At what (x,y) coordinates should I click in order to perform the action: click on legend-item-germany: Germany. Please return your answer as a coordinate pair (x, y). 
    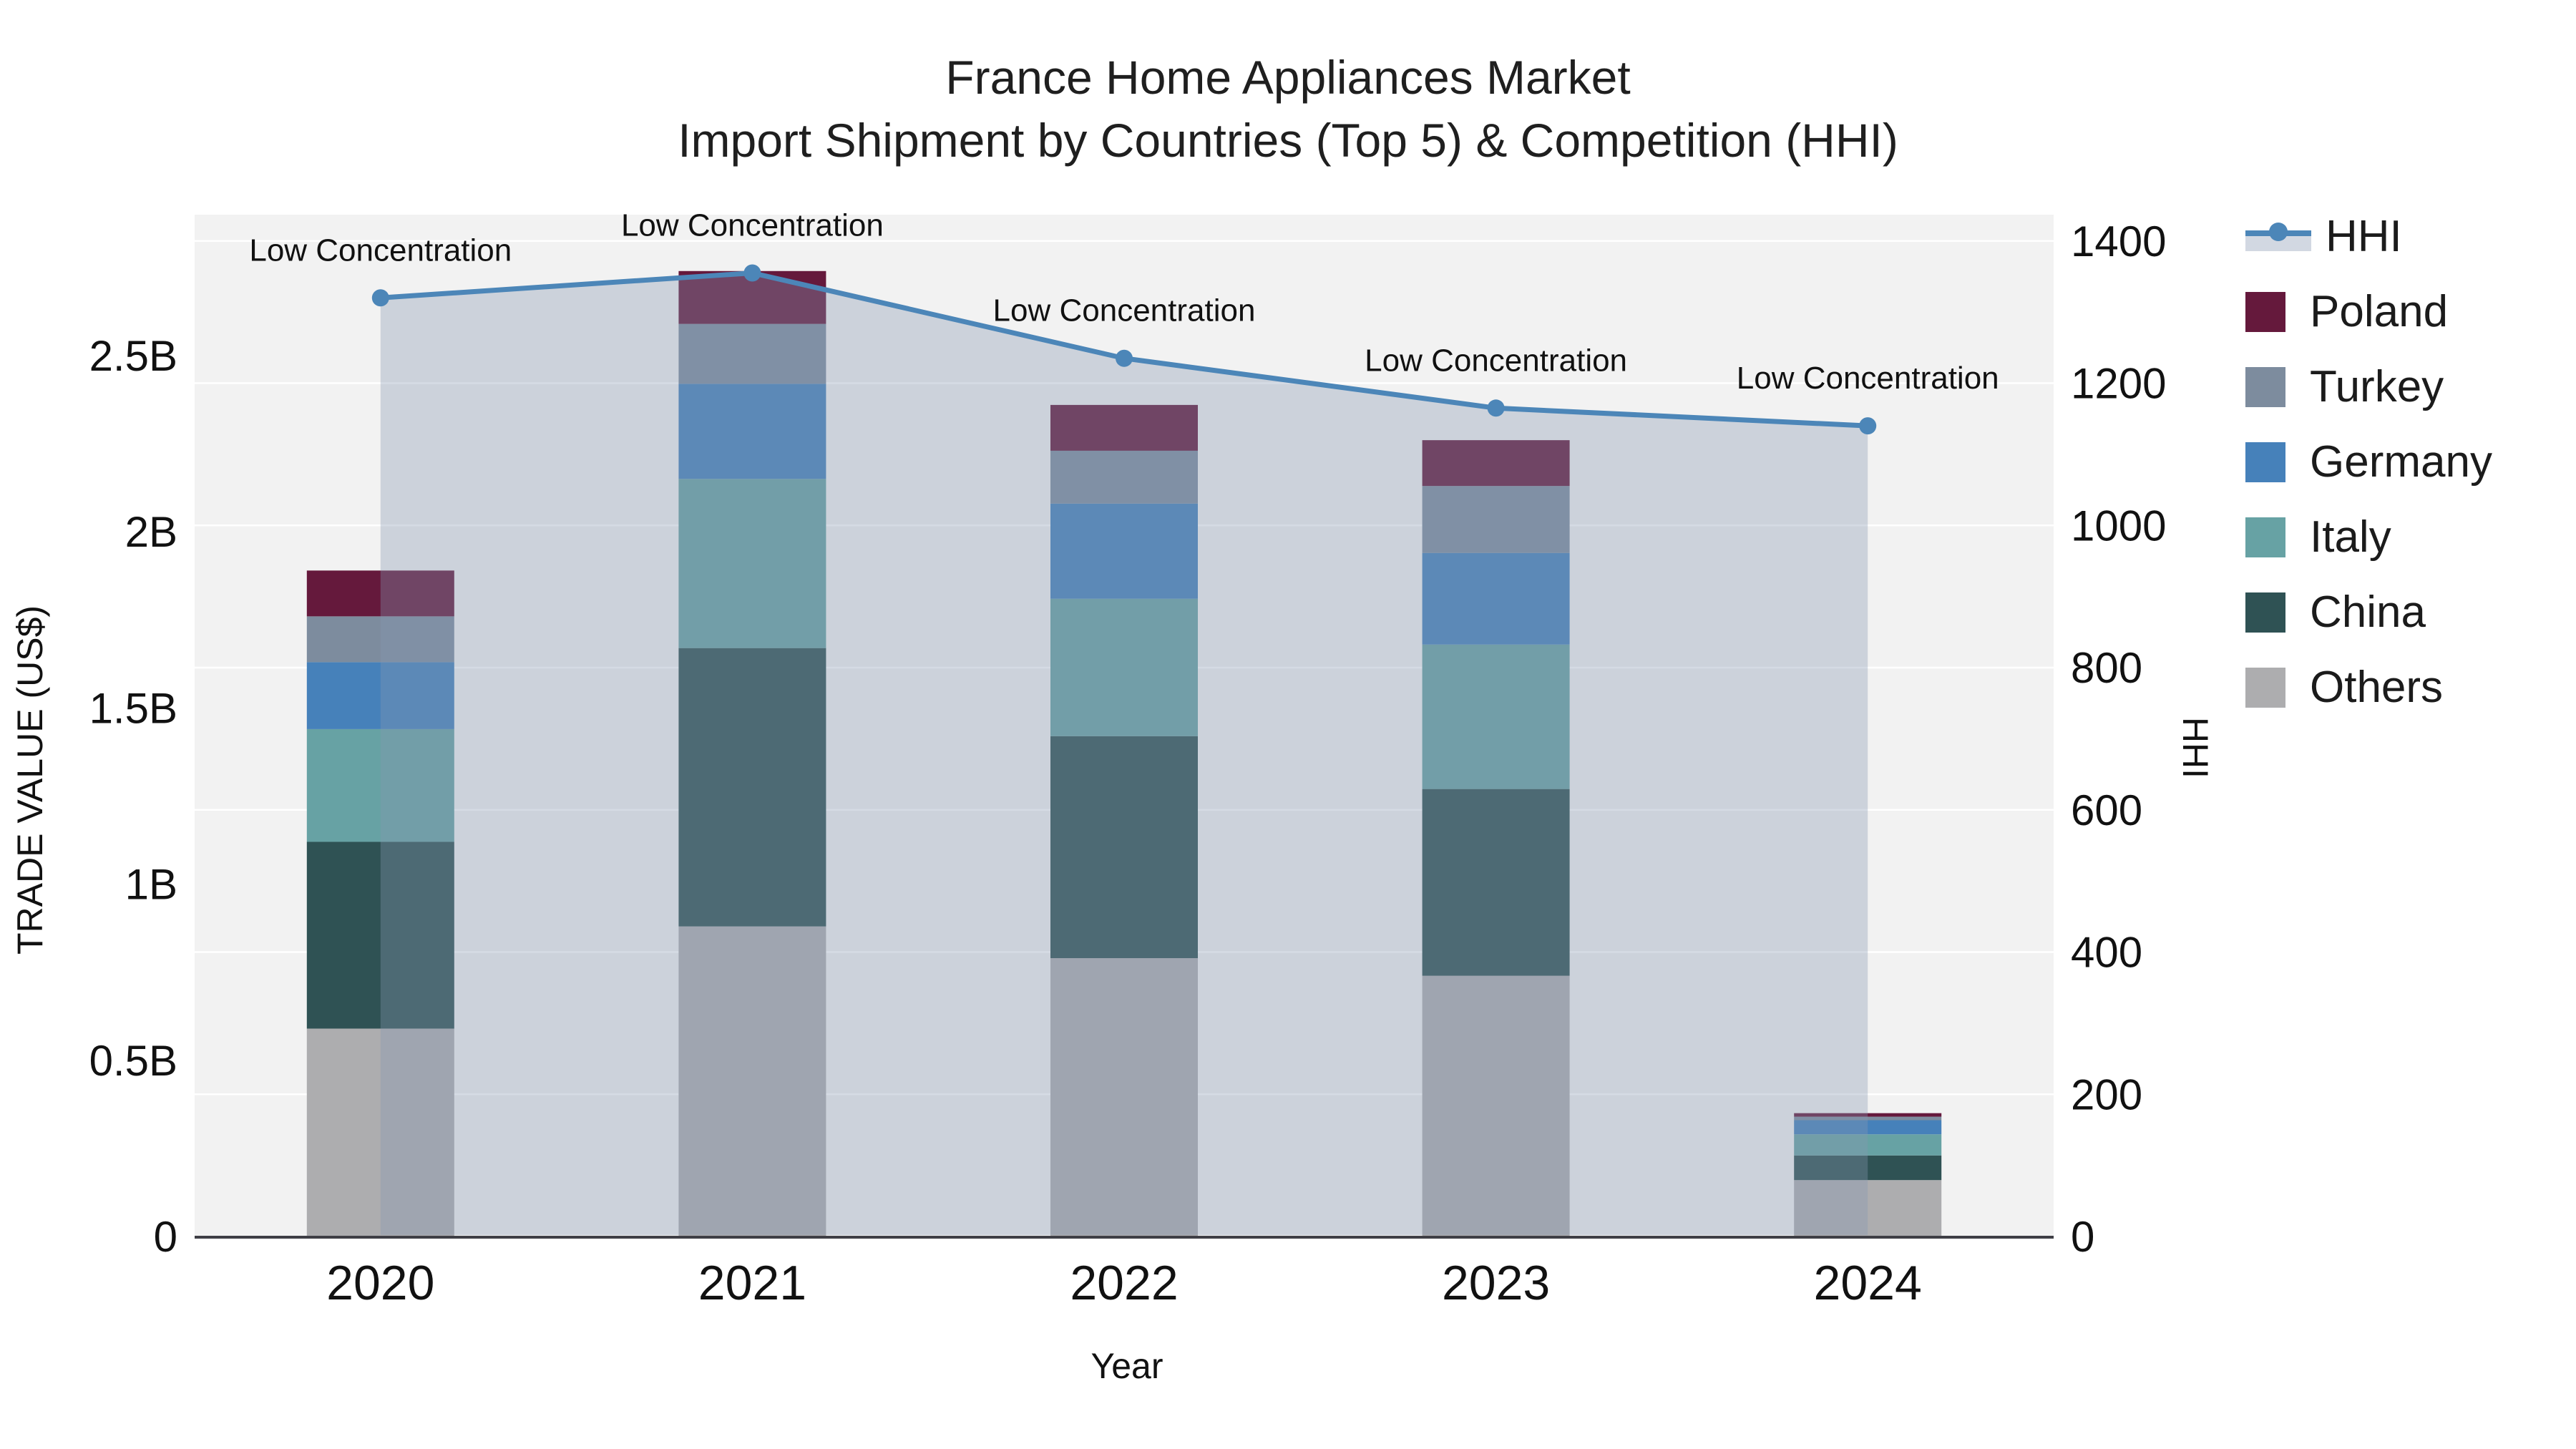
    Looking at the image, I should click on (2368, 461).